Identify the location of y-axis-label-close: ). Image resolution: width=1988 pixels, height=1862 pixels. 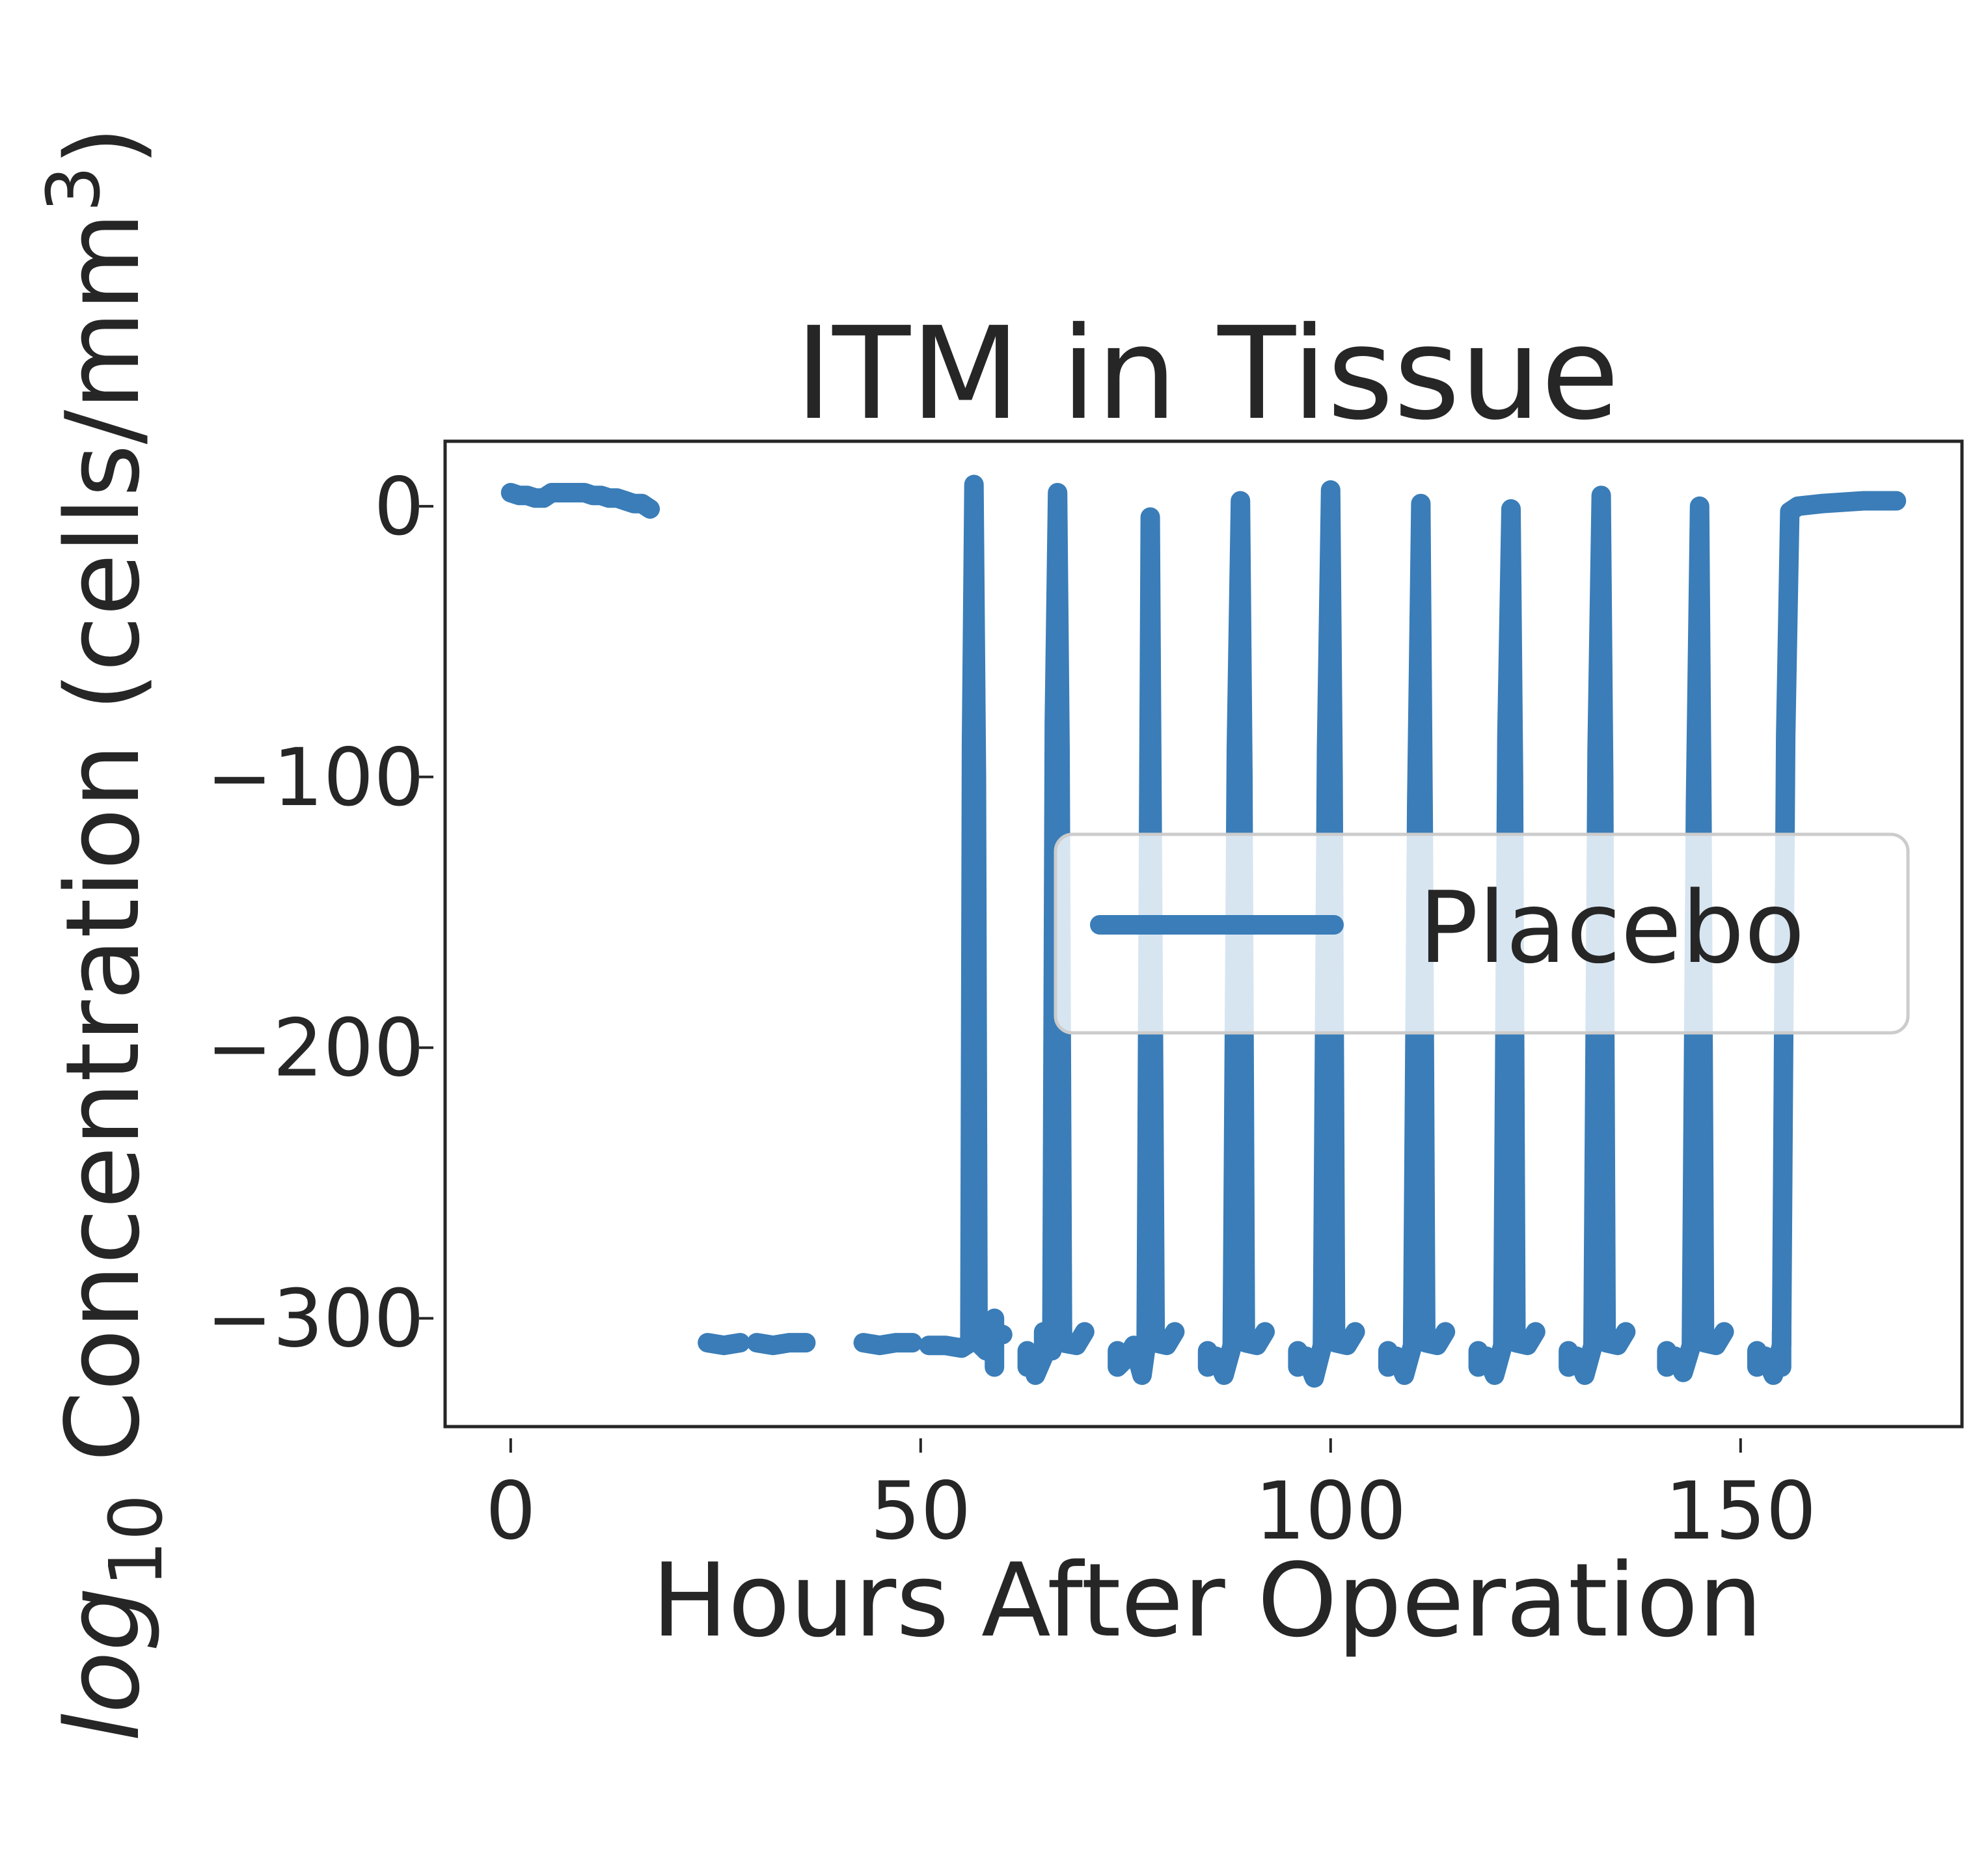
(103, 146).